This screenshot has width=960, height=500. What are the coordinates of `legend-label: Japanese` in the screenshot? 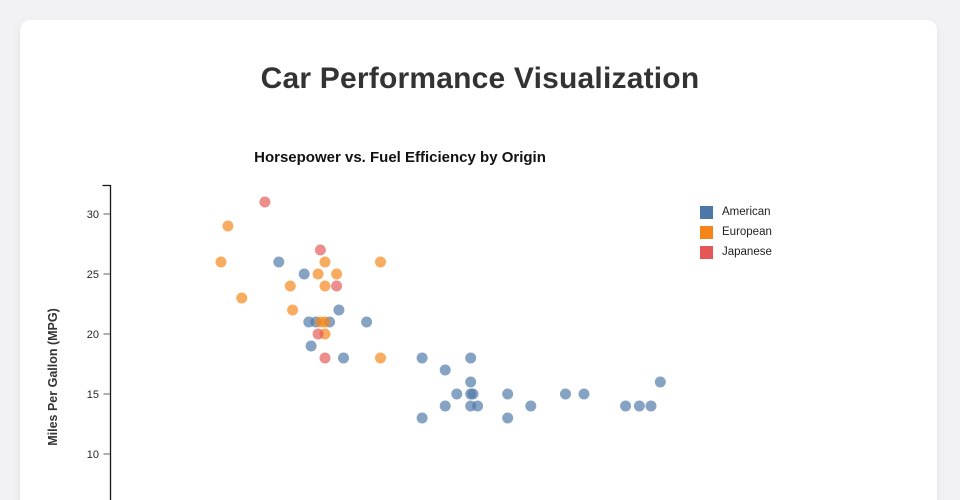 It's located at (747, 251).